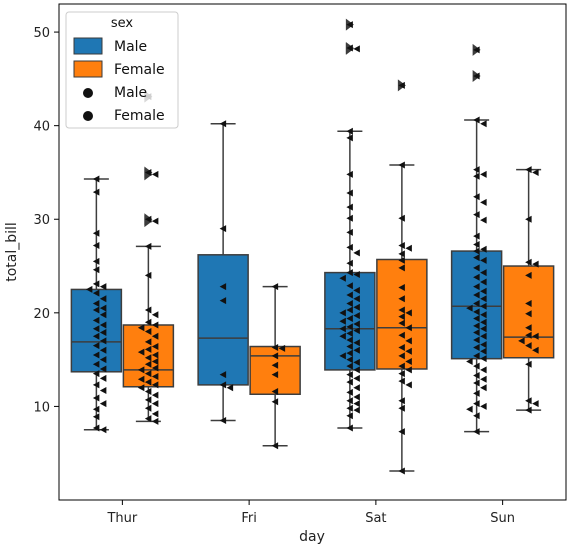 This screenshot has height=546, width=573. What do you see at coordinates (502, 518) in the screenshot?
I see `x-tick-label: Sun` at bounding box center [502, 518].